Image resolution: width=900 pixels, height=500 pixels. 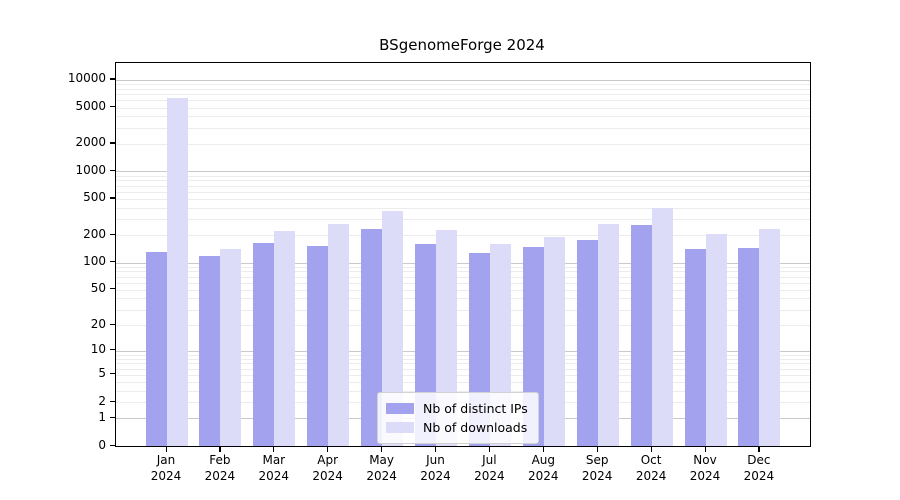 I want to click on legend-swatch-distinct-ips, so click(x=400, y=408).